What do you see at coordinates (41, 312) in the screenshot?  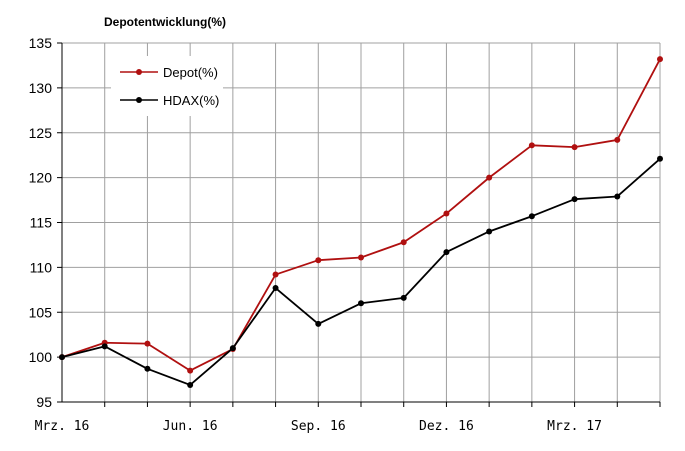 I see `y-tick-label: 105` at bounding box center [41, 312].